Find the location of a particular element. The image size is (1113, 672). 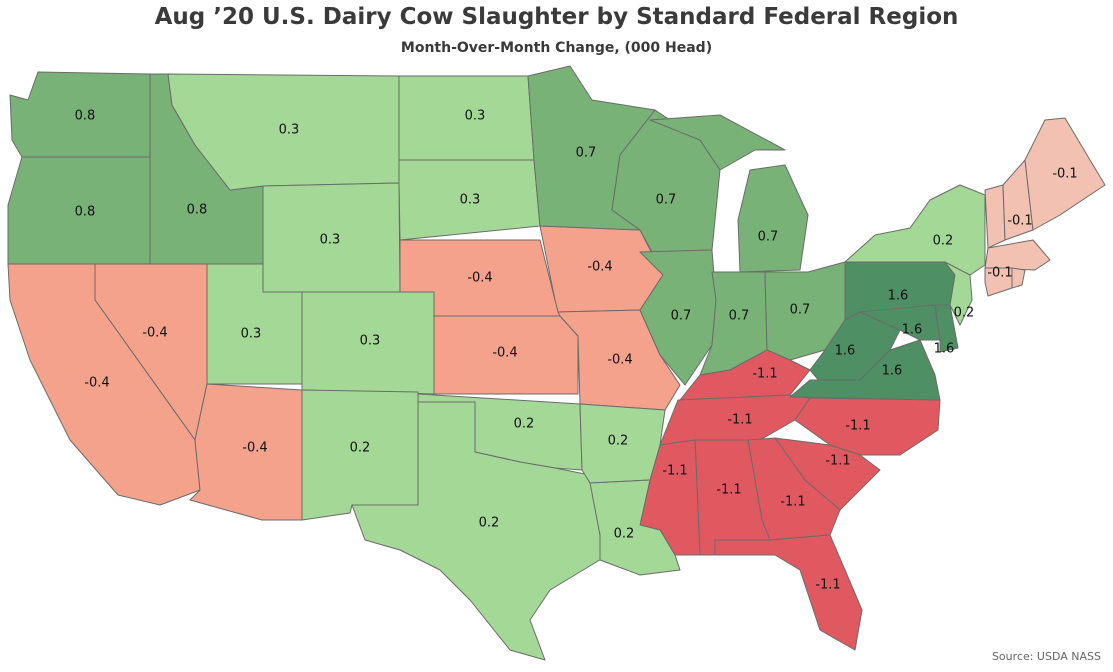

label-oh: 0.7 is located at coordinates (800, 310).